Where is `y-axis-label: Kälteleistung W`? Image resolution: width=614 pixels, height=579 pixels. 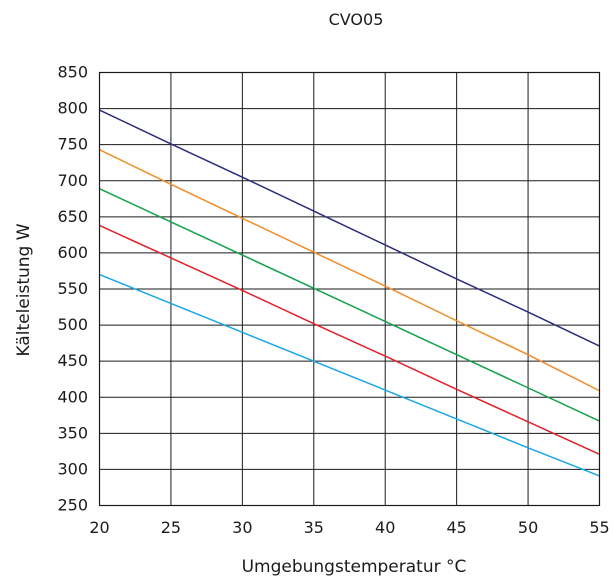 y-axis-label: Kälteleistung W is located at coordinates (24, 289).